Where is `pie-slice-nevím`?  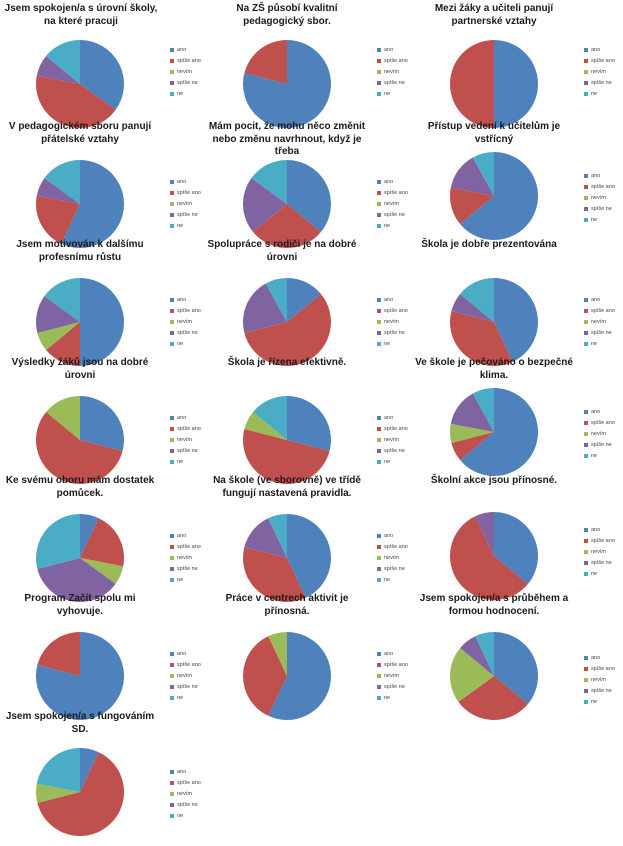 pie-slice-nevím is located at coordinates (58, 336).